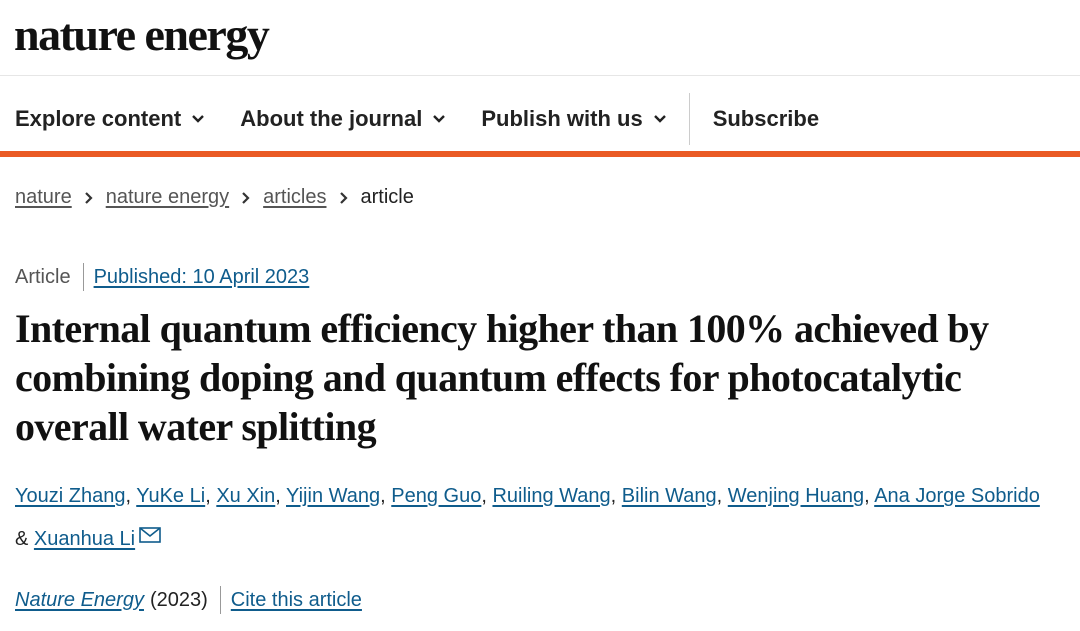 This screenshot has height=631, width=1080. I want to click on author-link: Xu Xin, so click(246, 496).